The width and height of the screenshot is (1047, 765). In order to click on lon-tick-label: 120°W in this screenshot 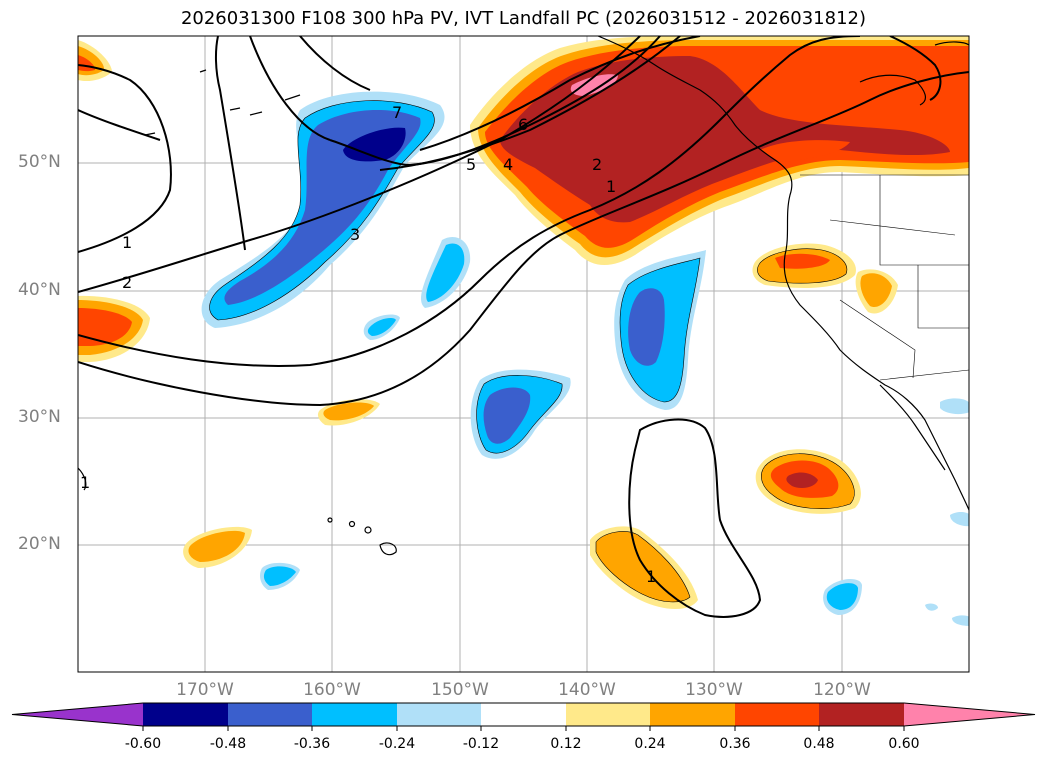, I will do `click(842, 690)`.